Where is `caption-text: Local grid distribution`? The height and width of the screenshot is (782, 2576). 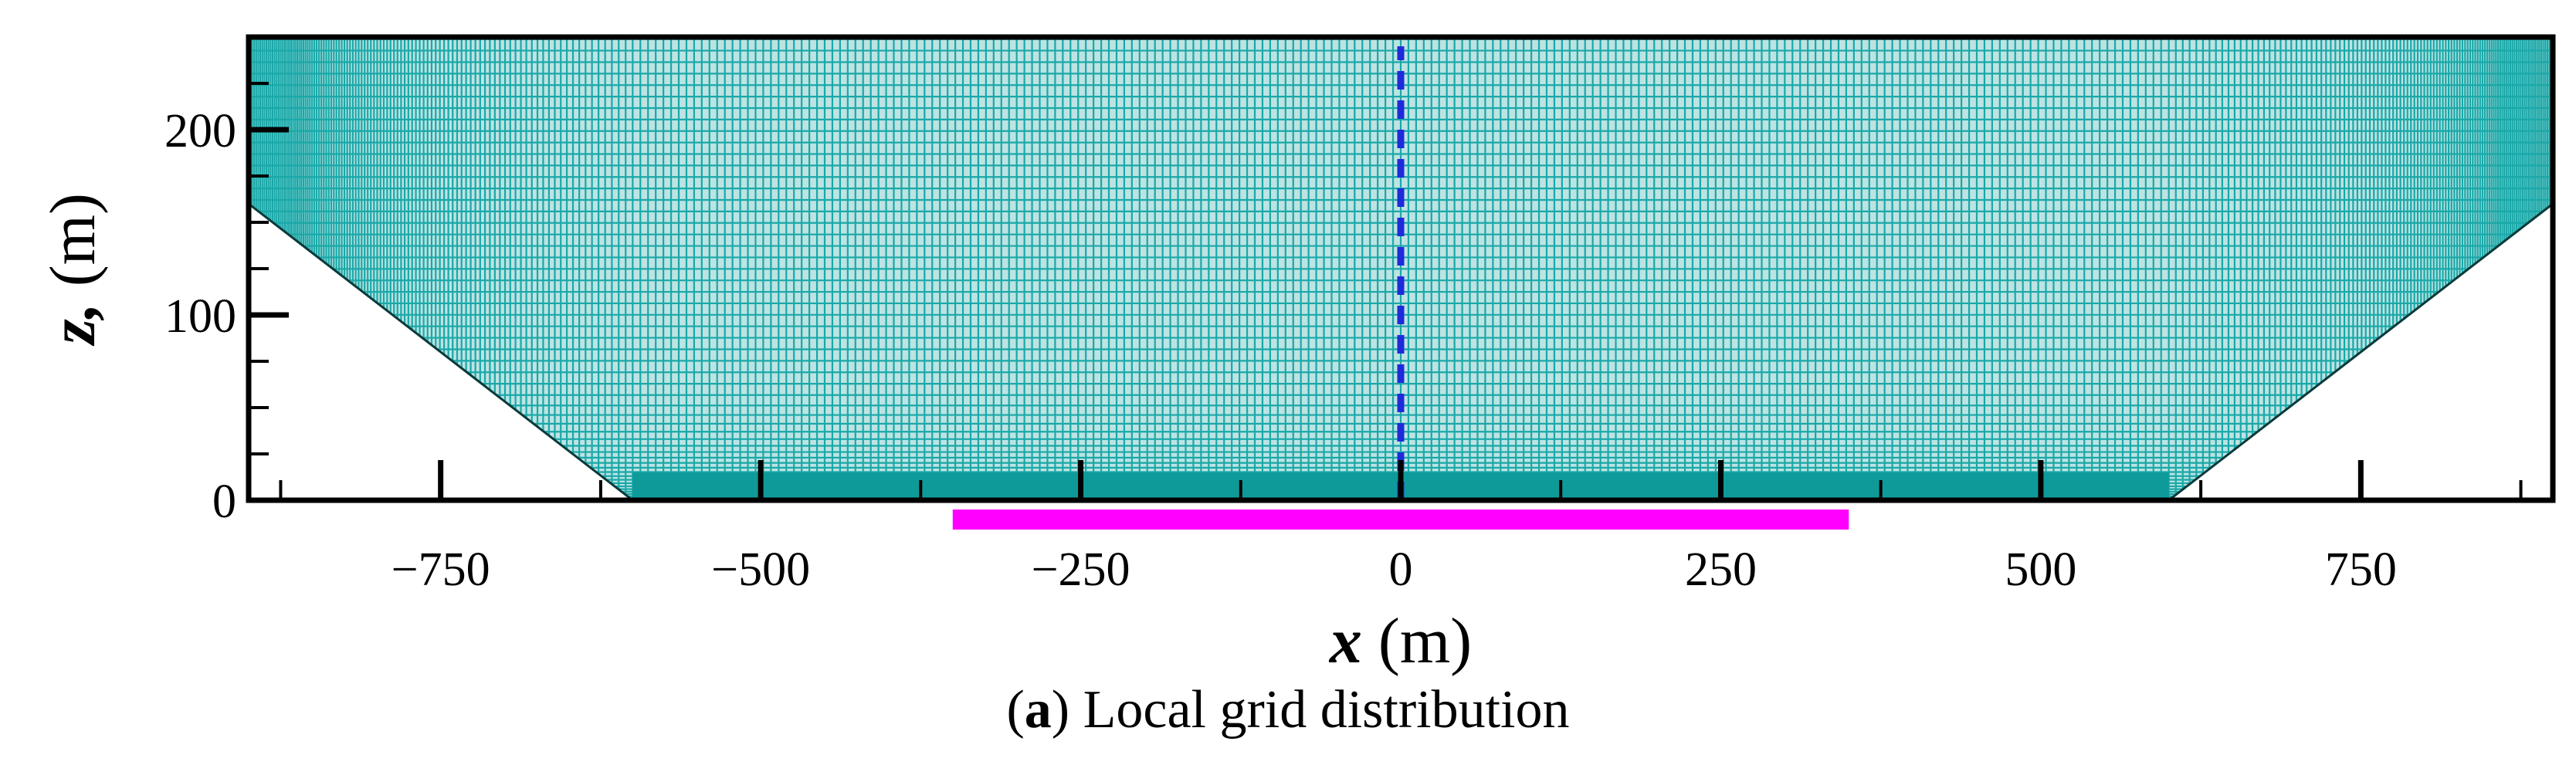 caption-text: Local grid distribution is located at coordinates (1326, 710).